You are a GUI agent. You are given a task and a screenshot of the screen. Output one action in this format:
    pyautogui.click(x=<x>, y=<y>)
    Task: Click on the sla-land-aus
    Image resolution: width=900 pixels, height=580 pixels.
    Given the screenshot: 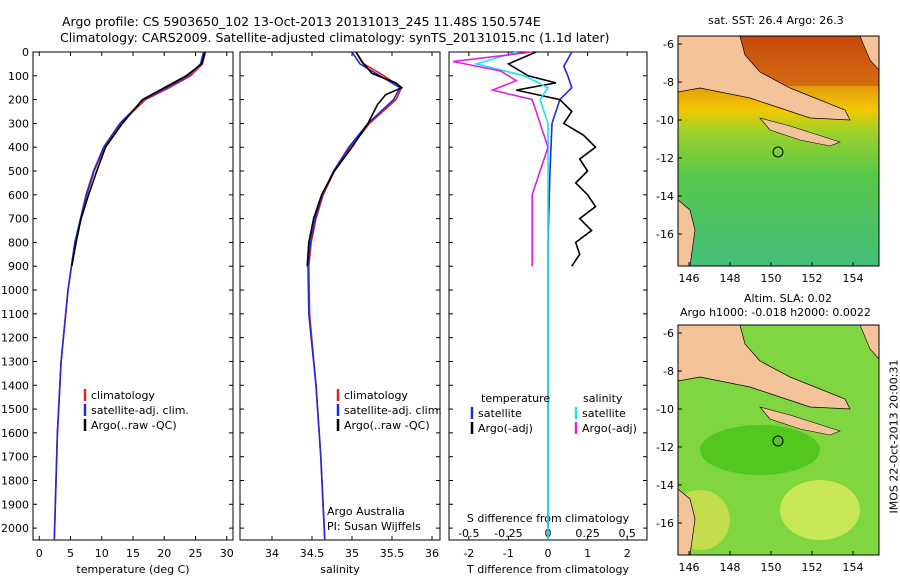 What is the action you would take?
    pyautogui.click(x=687, y=521)
    